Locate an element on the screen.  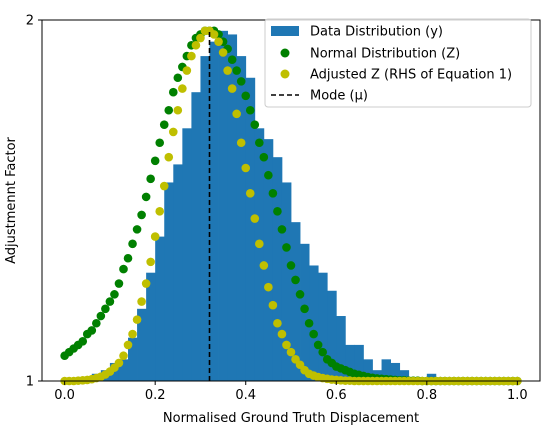
x-tick-label: 0.2 is located at coordinates (155, 395).